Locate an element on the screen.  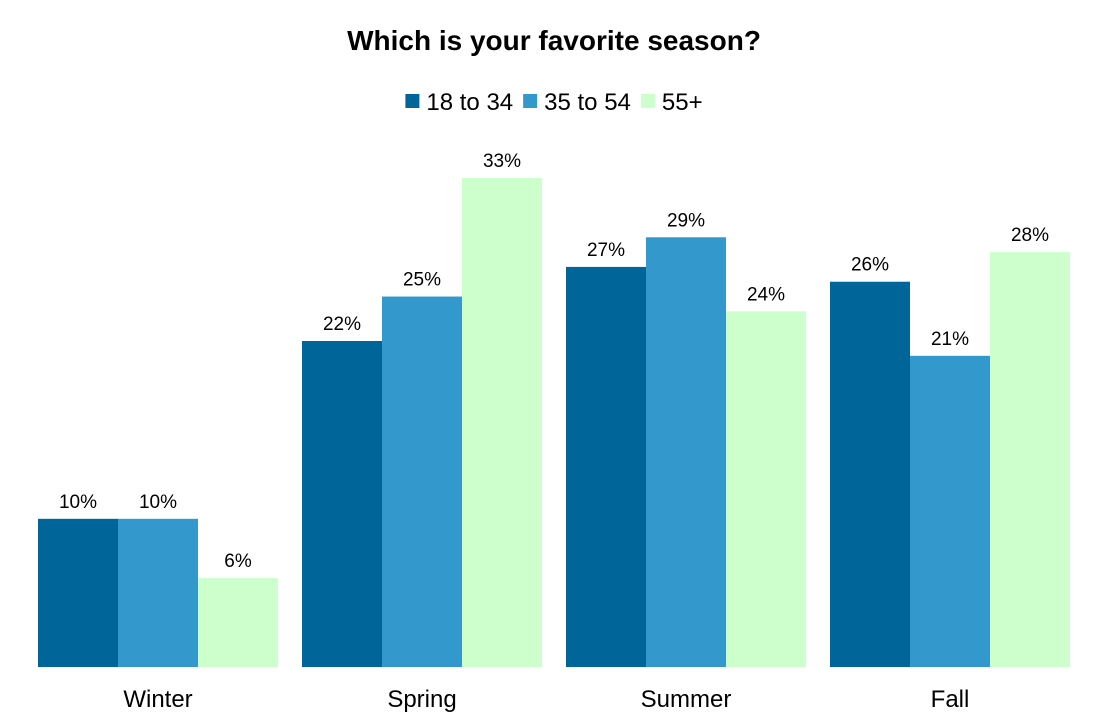
data-label-fall-55-plus: 28% is located at coordinates (1030, 235).